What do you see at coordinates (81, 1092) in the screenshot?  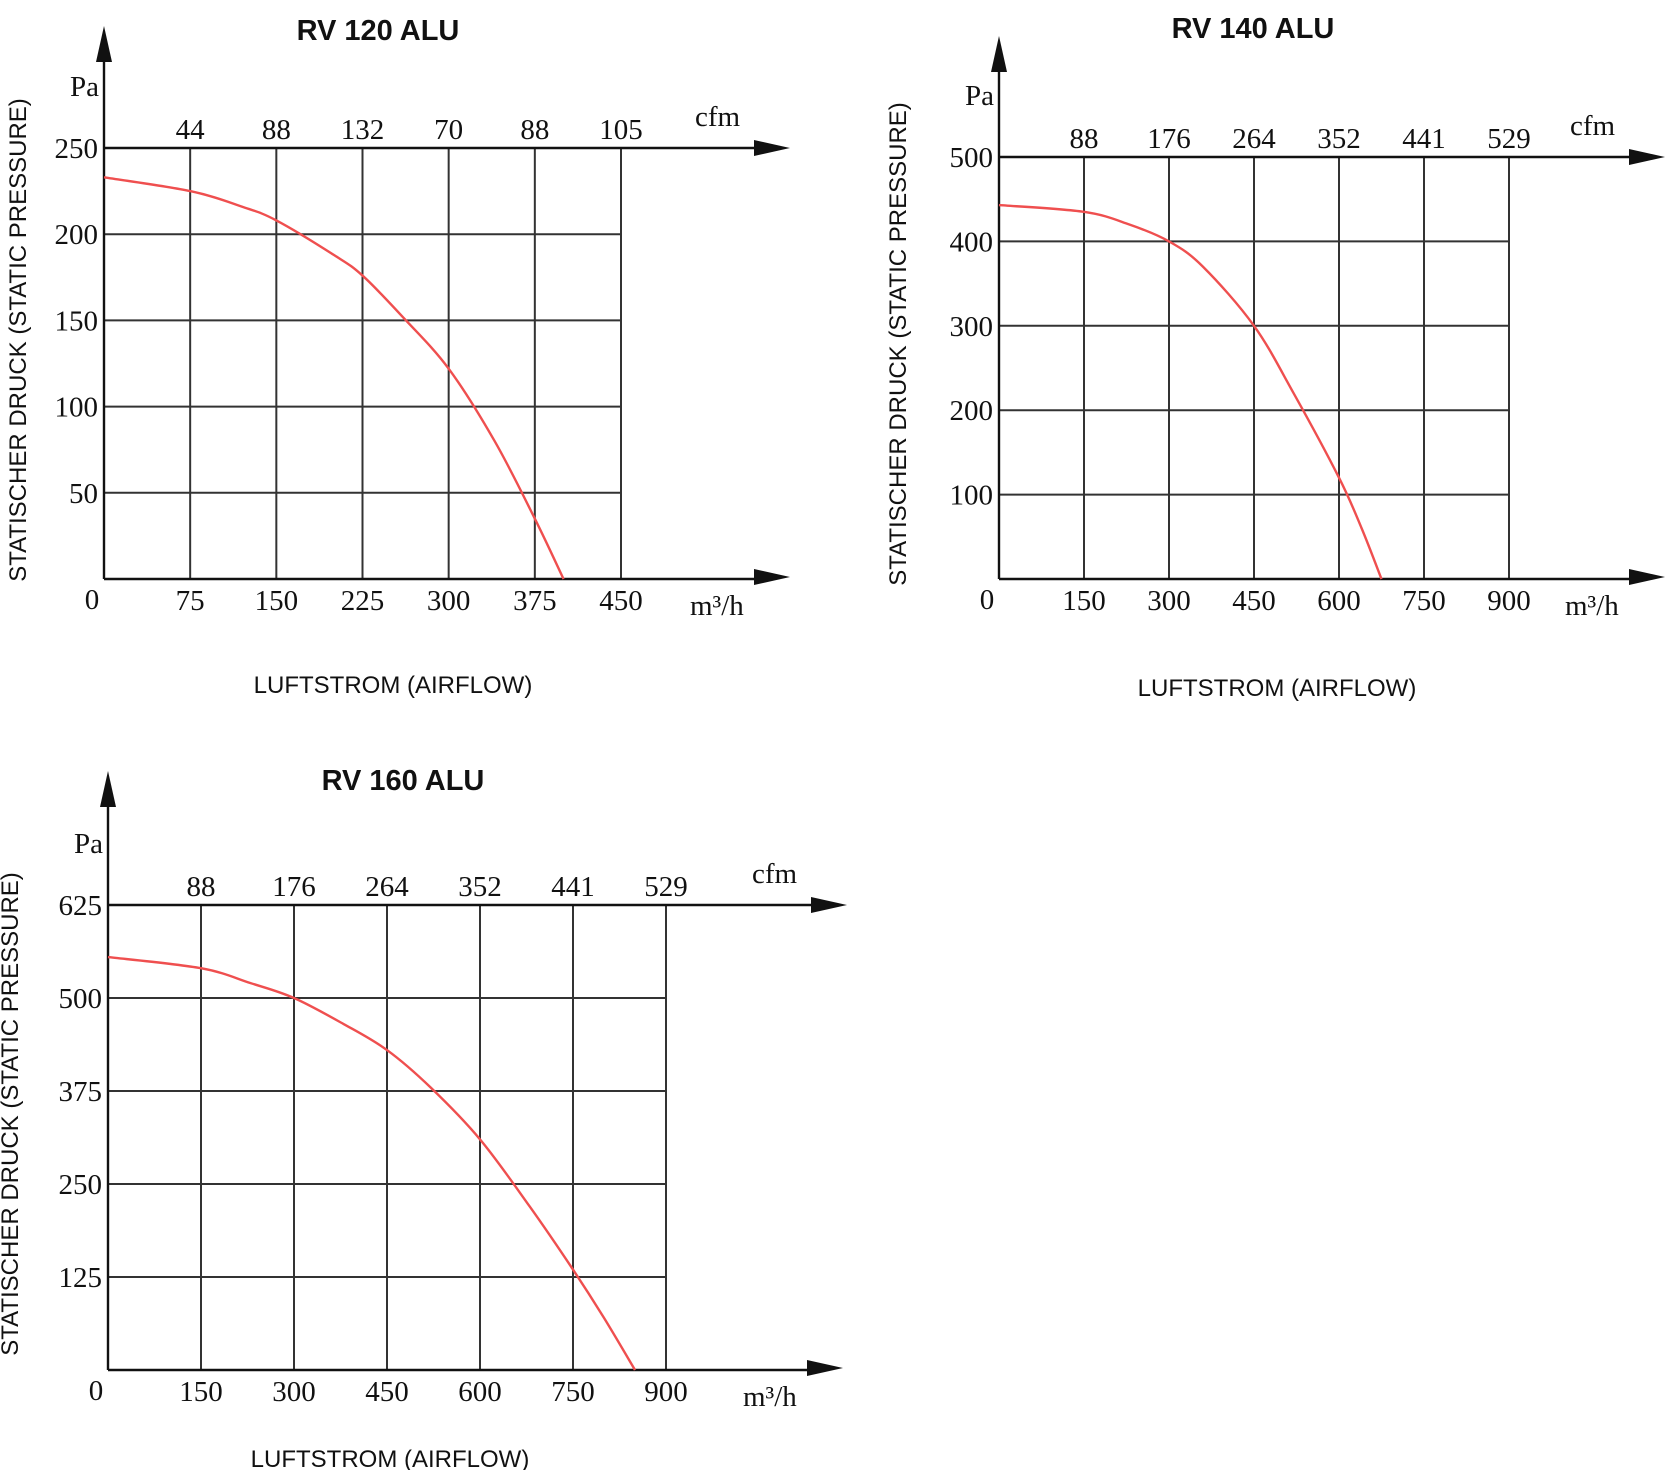 I see `y-tick-label: 375` at bounding box center [81, 1092].